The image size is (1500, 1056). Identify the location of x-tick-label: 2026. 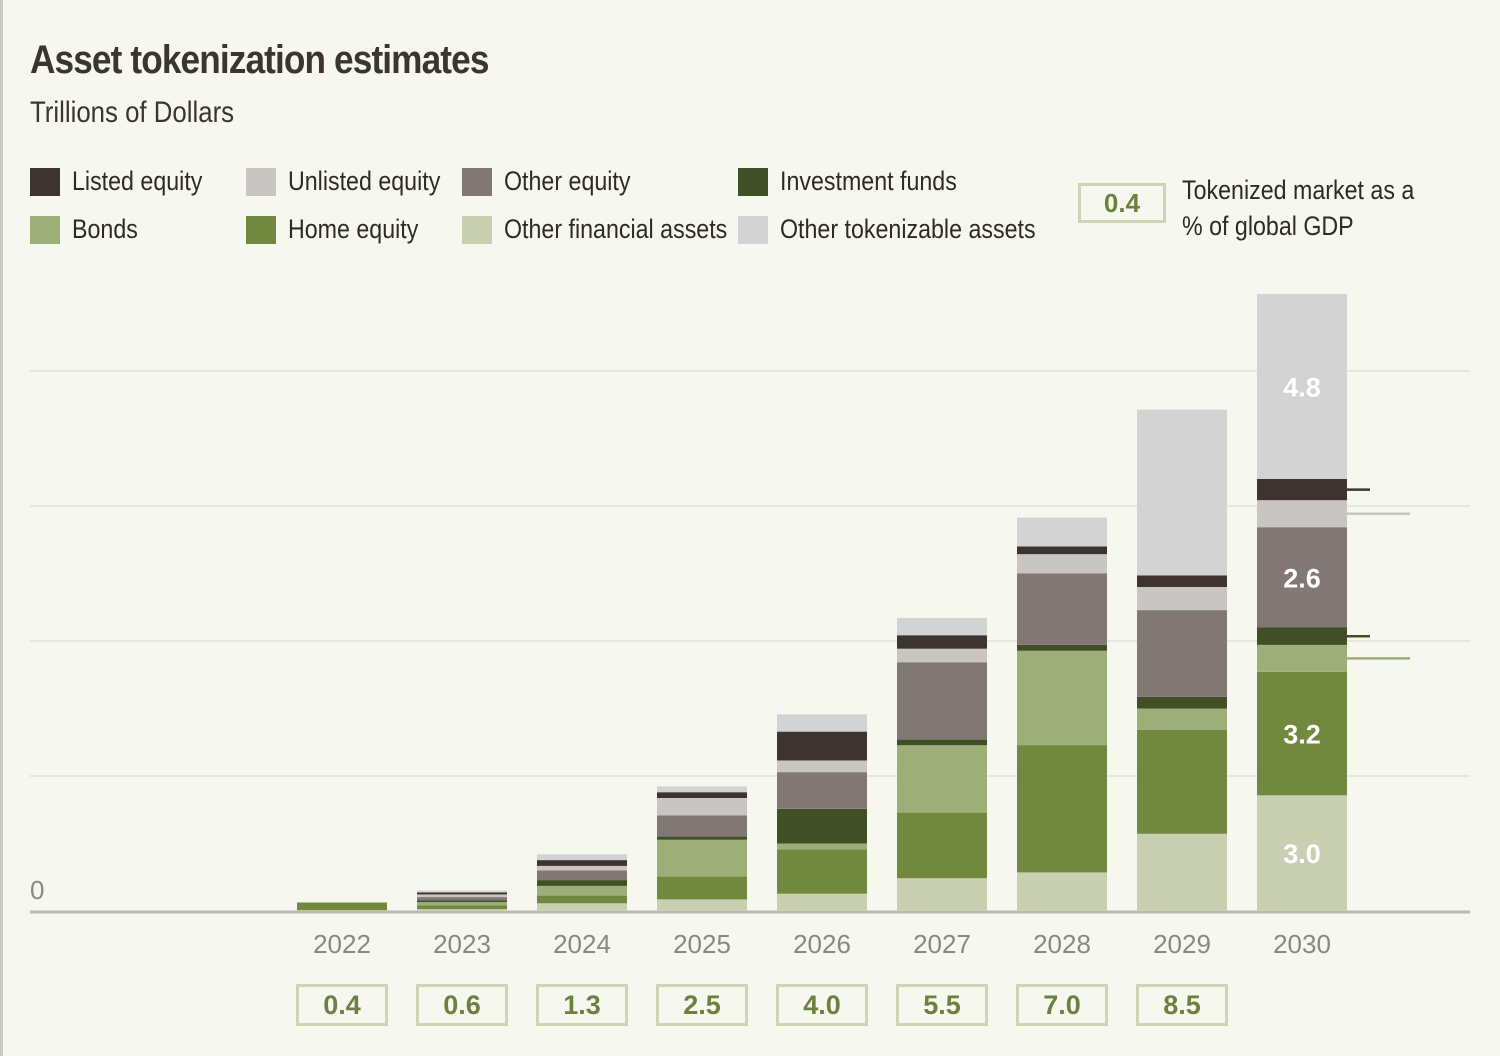
(822, 944).